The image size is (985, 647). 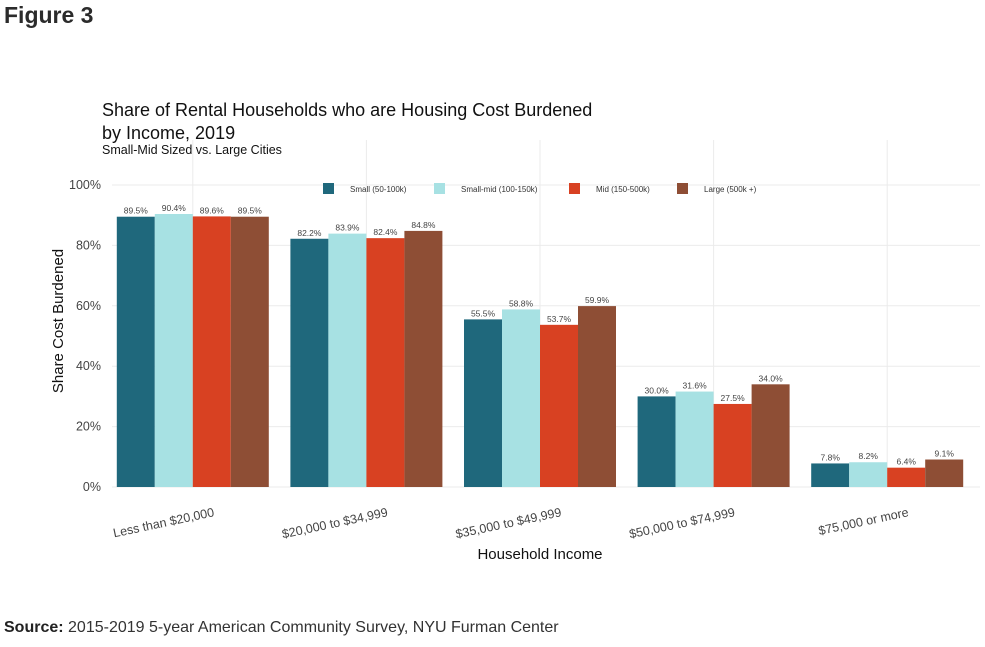 I want to click on x-tick-label: $35,000 to $49,999, so click(x=508, y=523).